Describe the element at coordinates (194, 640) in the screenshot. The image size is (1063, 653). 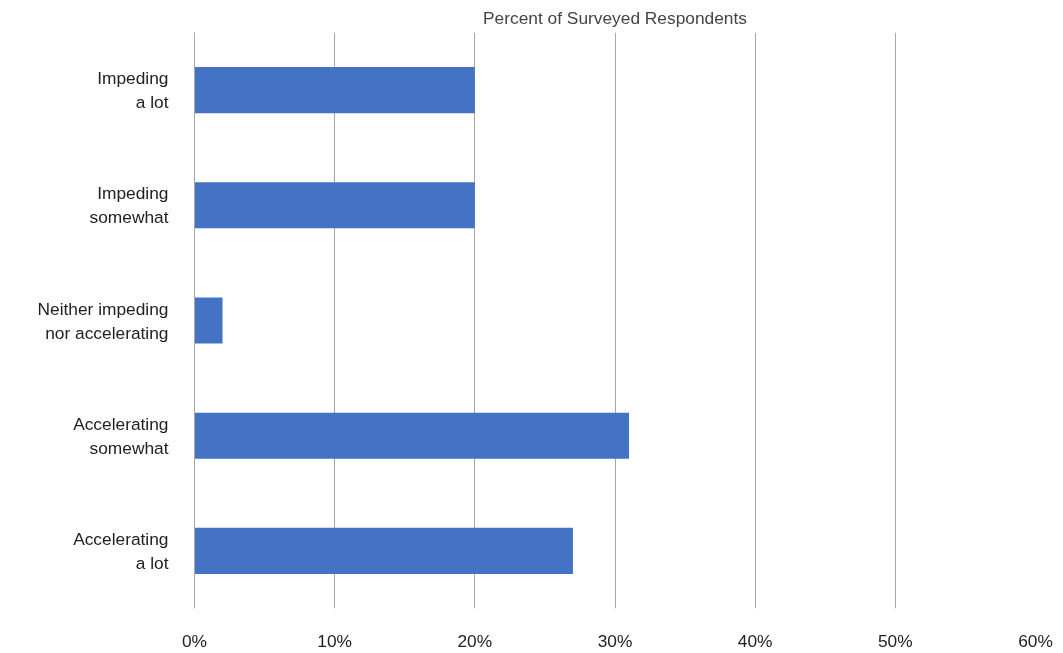
I see `x-tick-label: 0%` at that location.